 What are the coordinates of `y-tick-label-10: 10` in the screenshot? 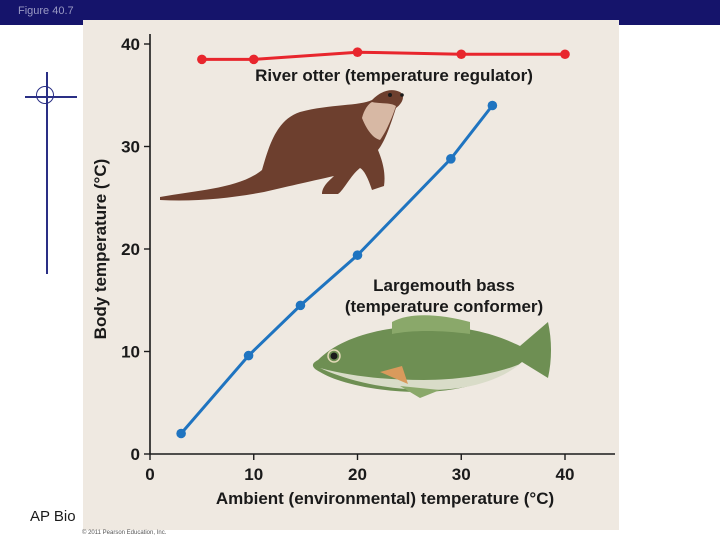 It's located at (130, 352).